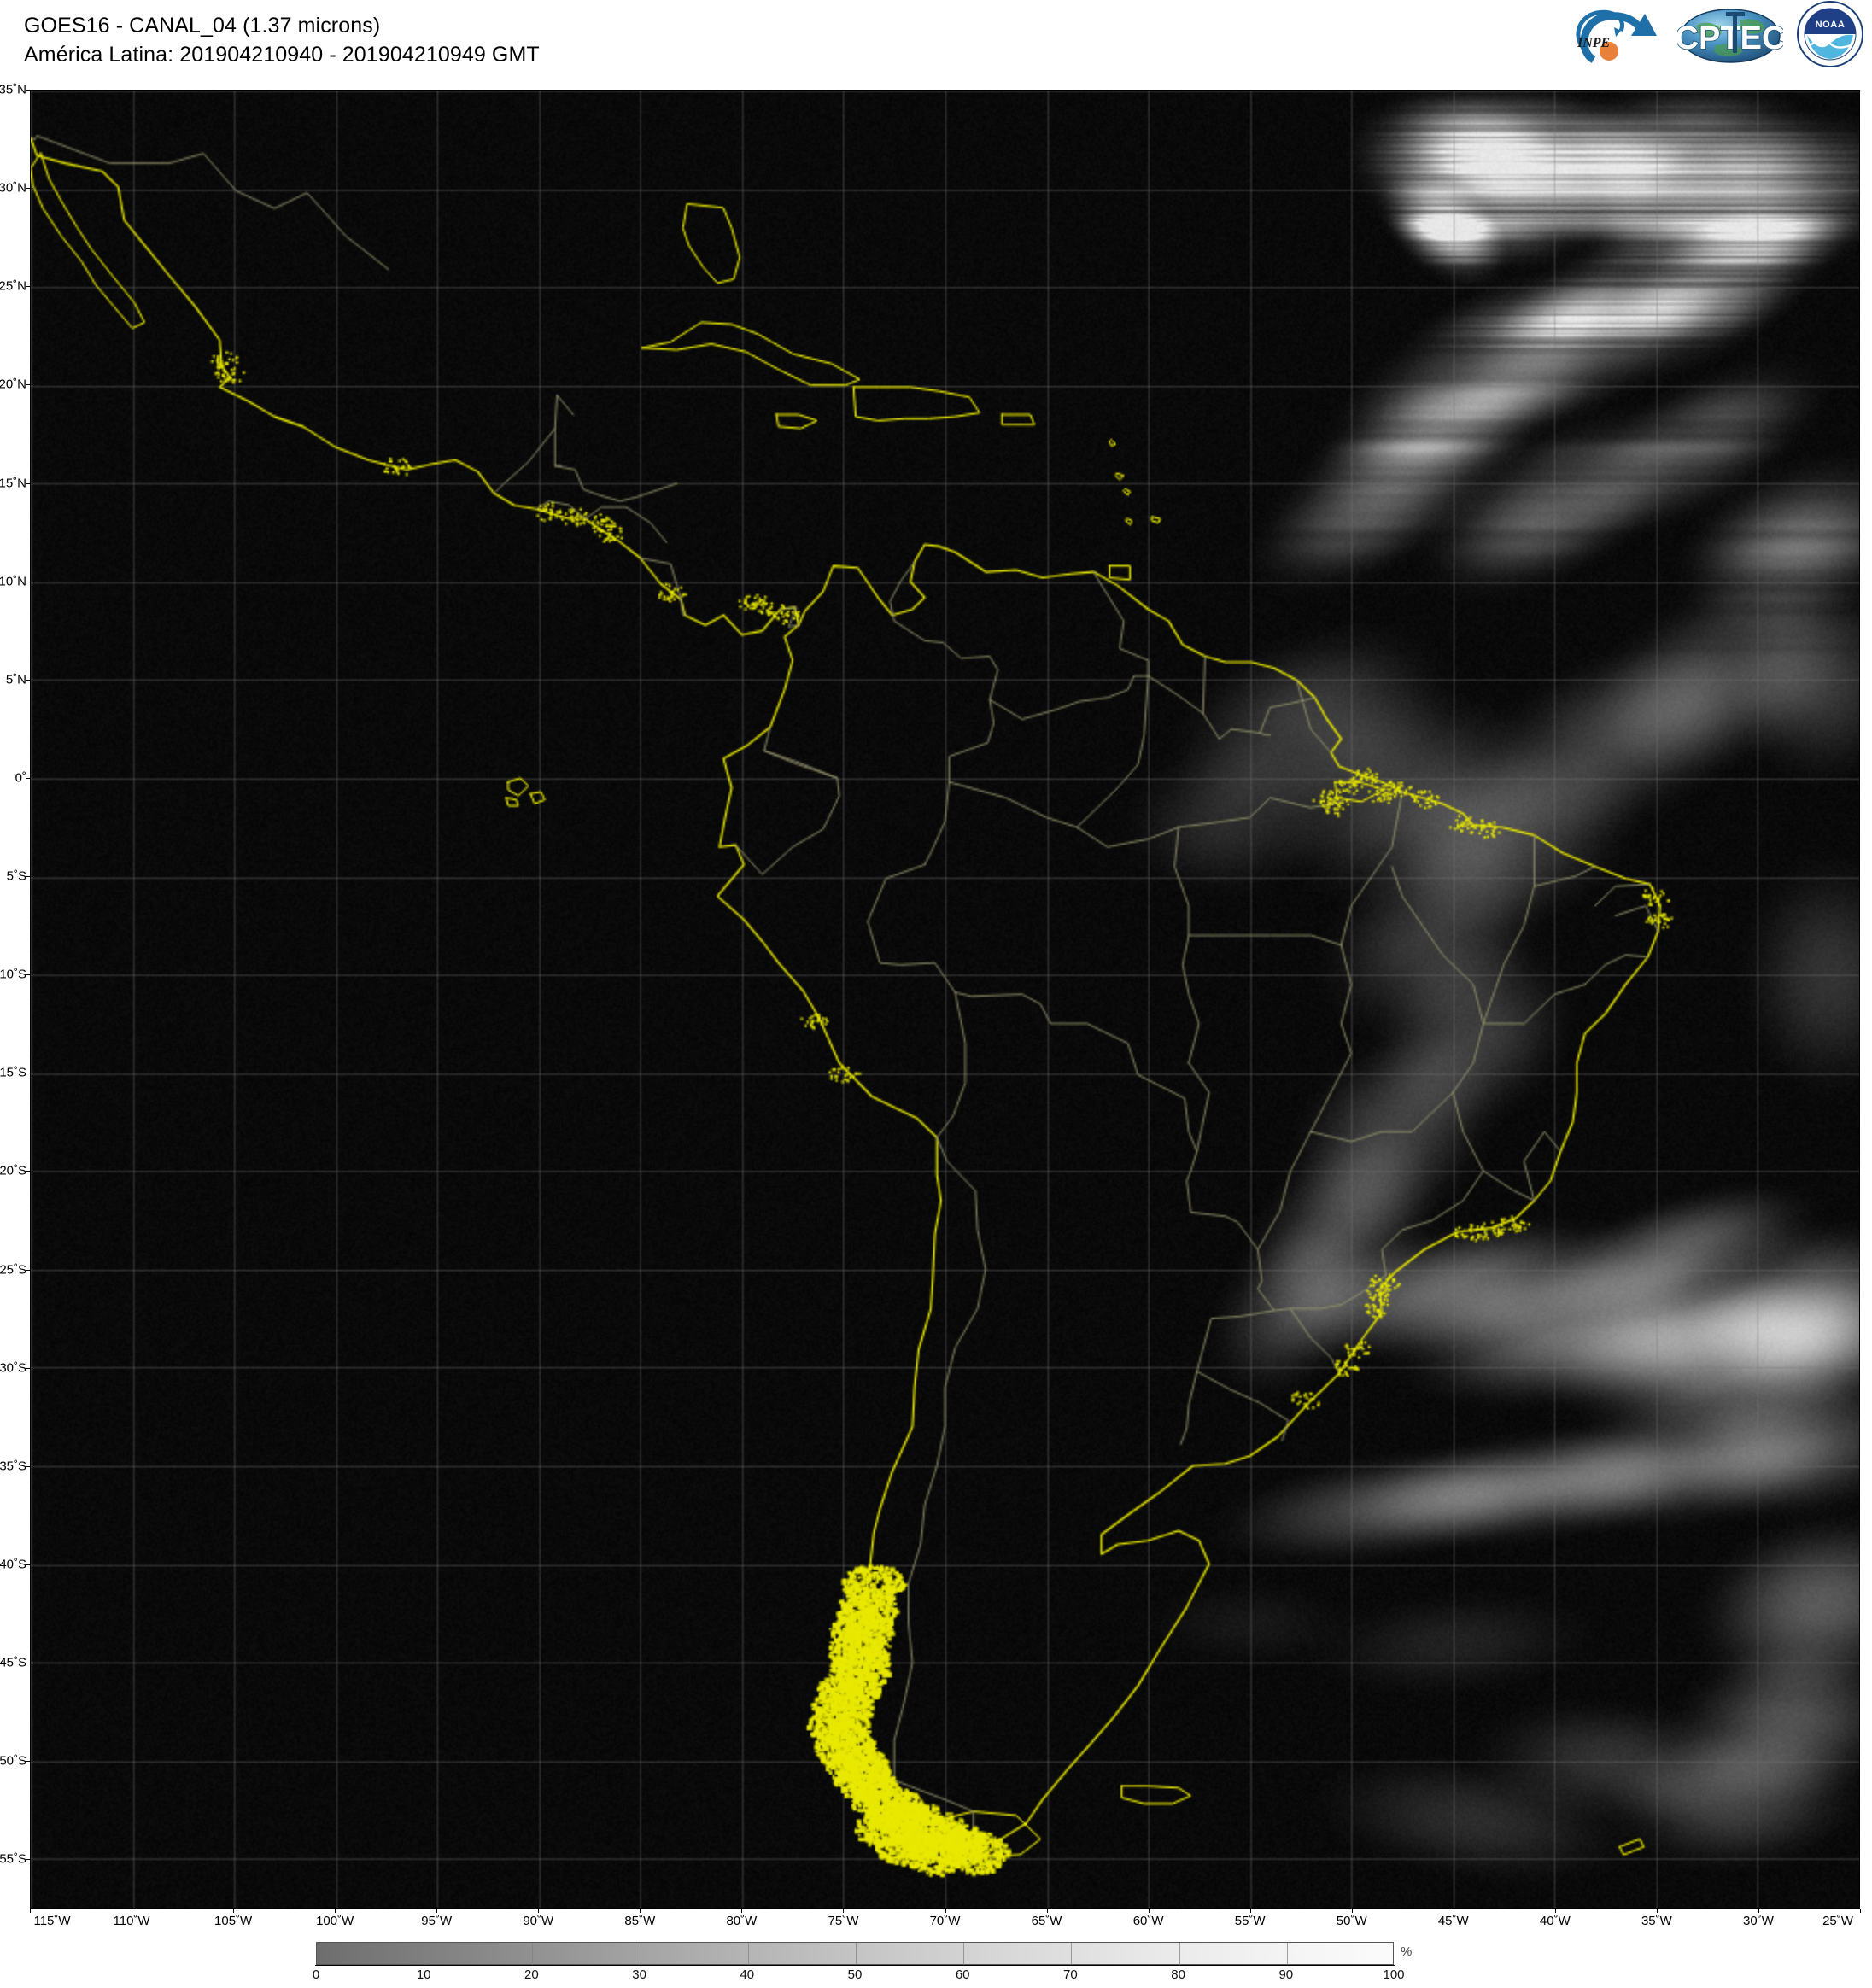 The width and height of the screenshot is (1872, 1988). Describe the element at coordinates (16, 876) in the screenshot. I see `latitude-tick-label: 5˚S` at that location.